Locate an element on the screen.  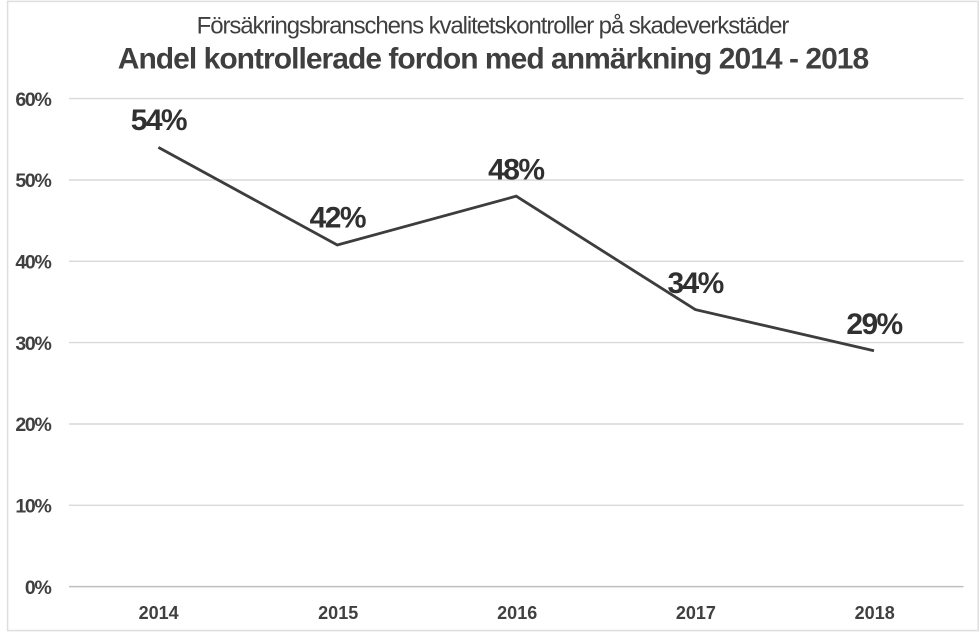
svg-text: 48% is located at coordinates (516, 169).